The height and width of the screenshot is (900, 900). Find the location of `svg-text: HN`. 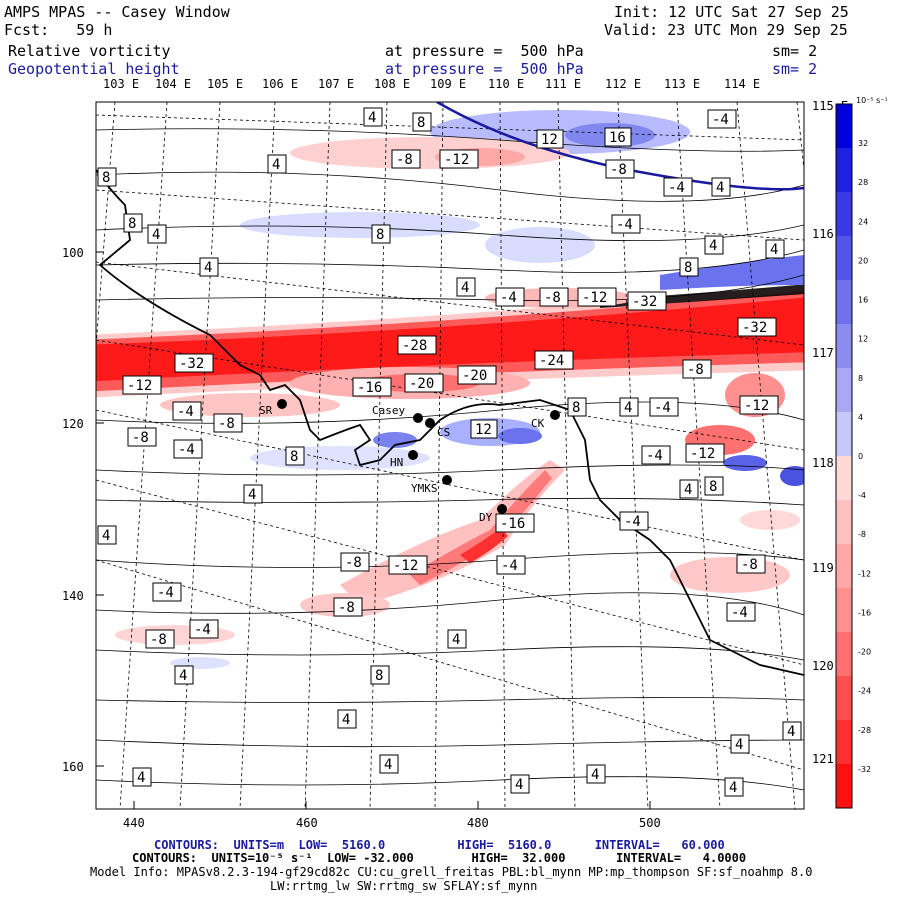

svg-text: HN is located at coordinates (396, 462).